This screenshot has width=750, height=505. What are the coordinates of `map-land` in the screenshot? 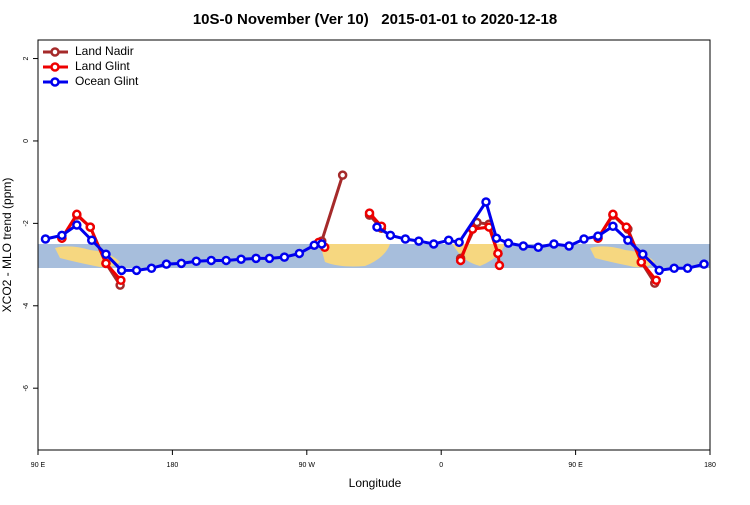 It's located at (355, 255).